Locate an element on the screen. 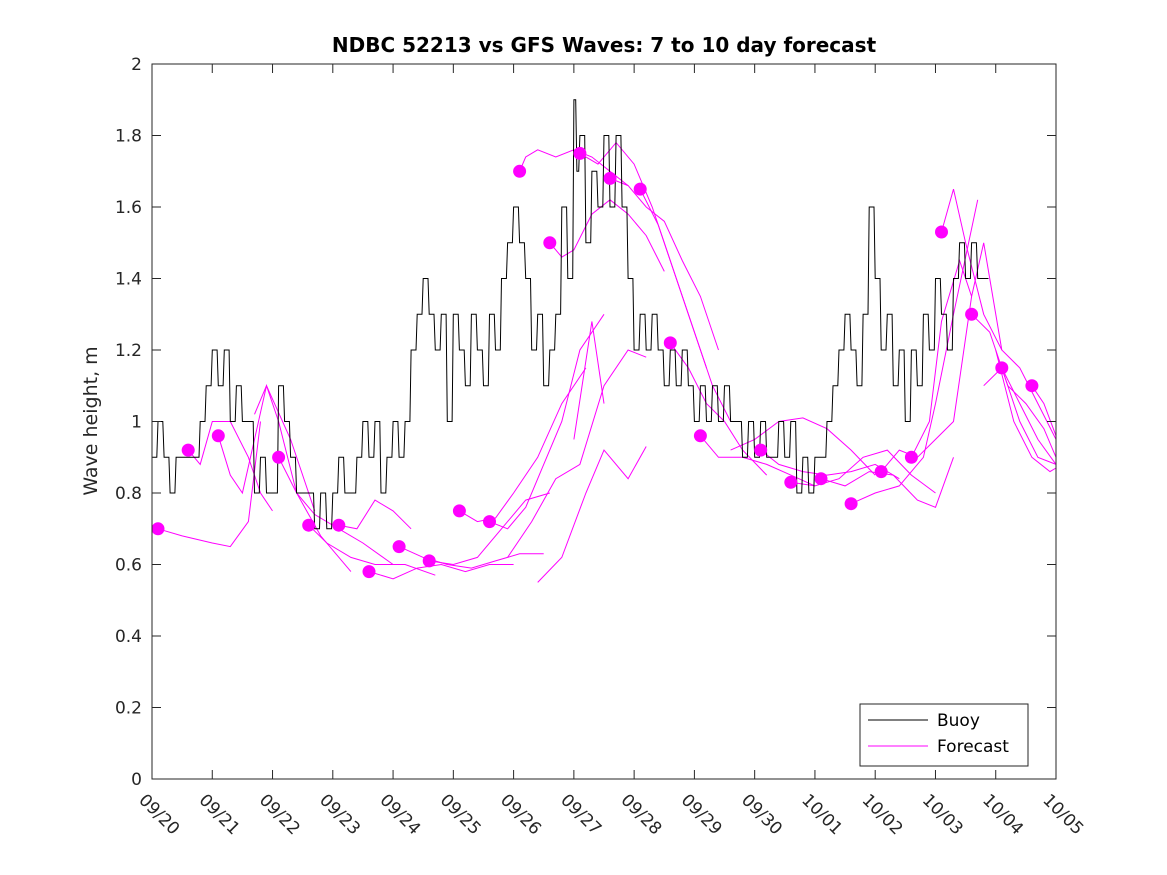  legend-buoy-label: Buoy is located at coordinates (958, 721).